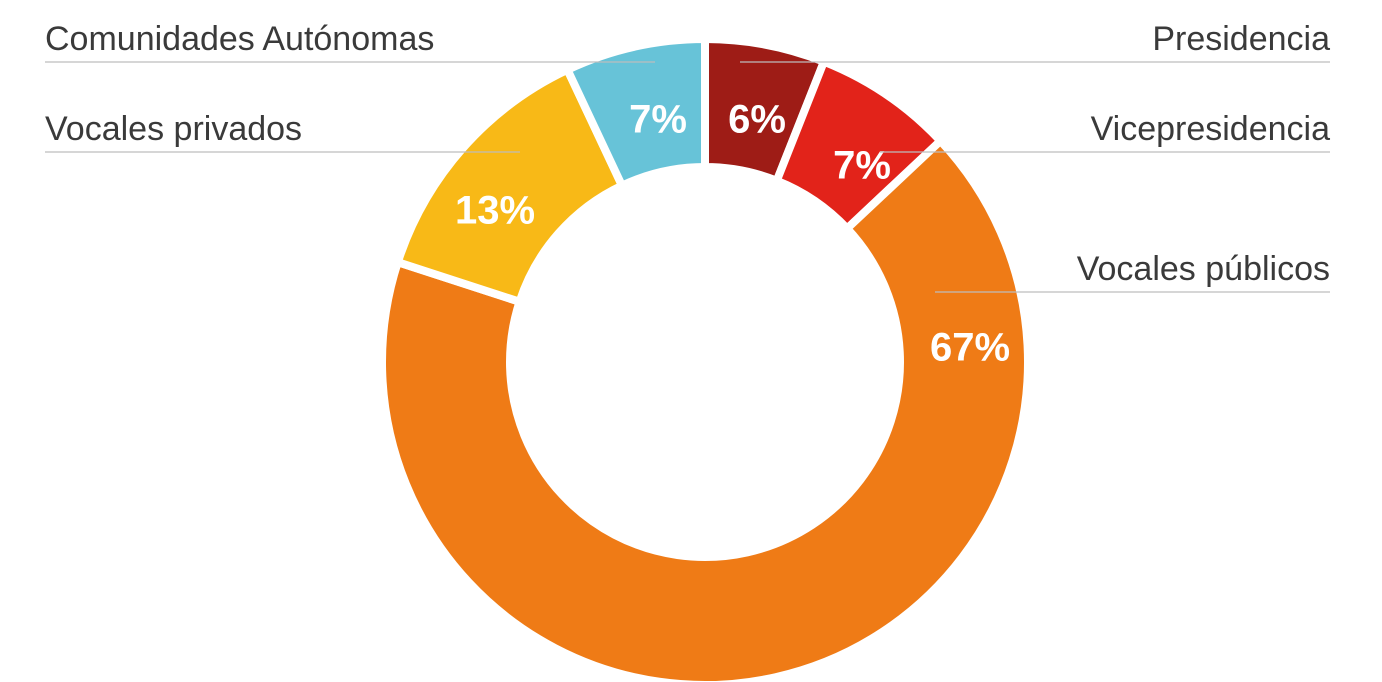 The width and height of the screenshot is (1382, 682). I want to click on value-label: 13%, so click(495, 211).